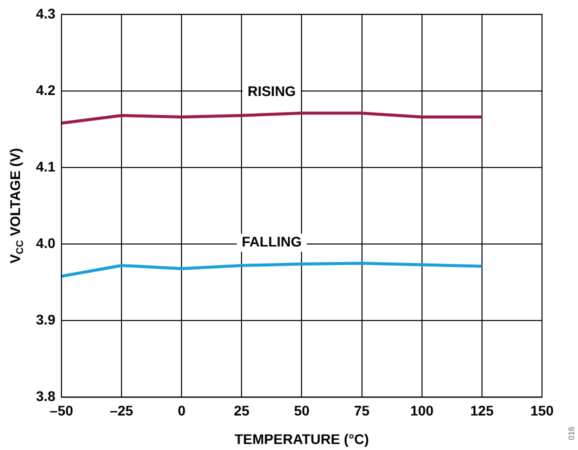 The width and height of the screenshot is (578, 450). What do you see at coordinates (362, 410) in the screenshot?
I see `x-tick-label: 75` at bounding box center [362, 410].